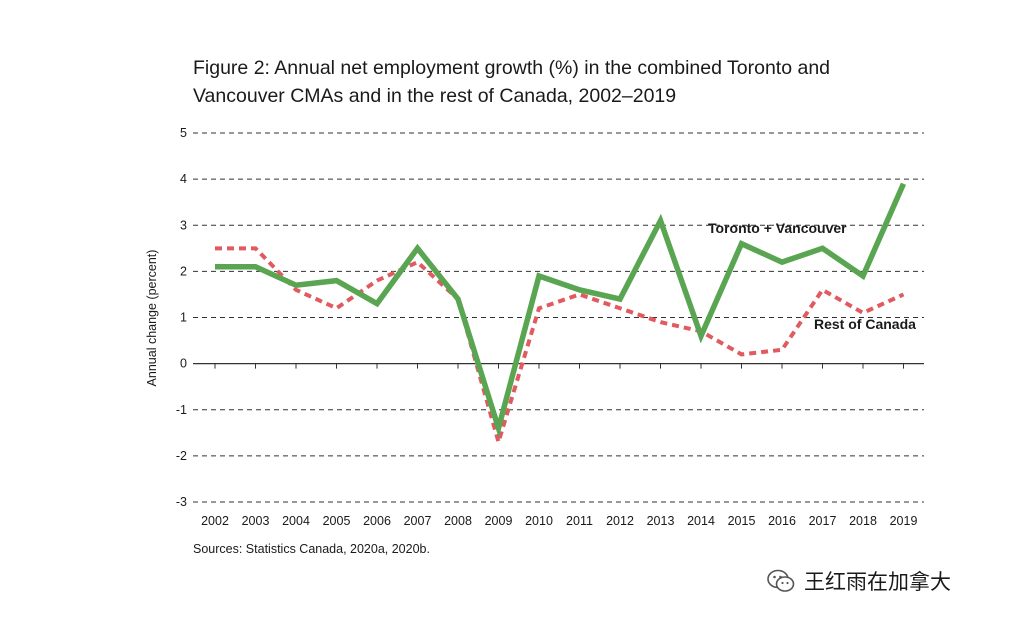 This screenshot has height=625, width=1024. Describe the element at coordinates (781, 580) in the screenshot. I see `wechat-icon` at that location.